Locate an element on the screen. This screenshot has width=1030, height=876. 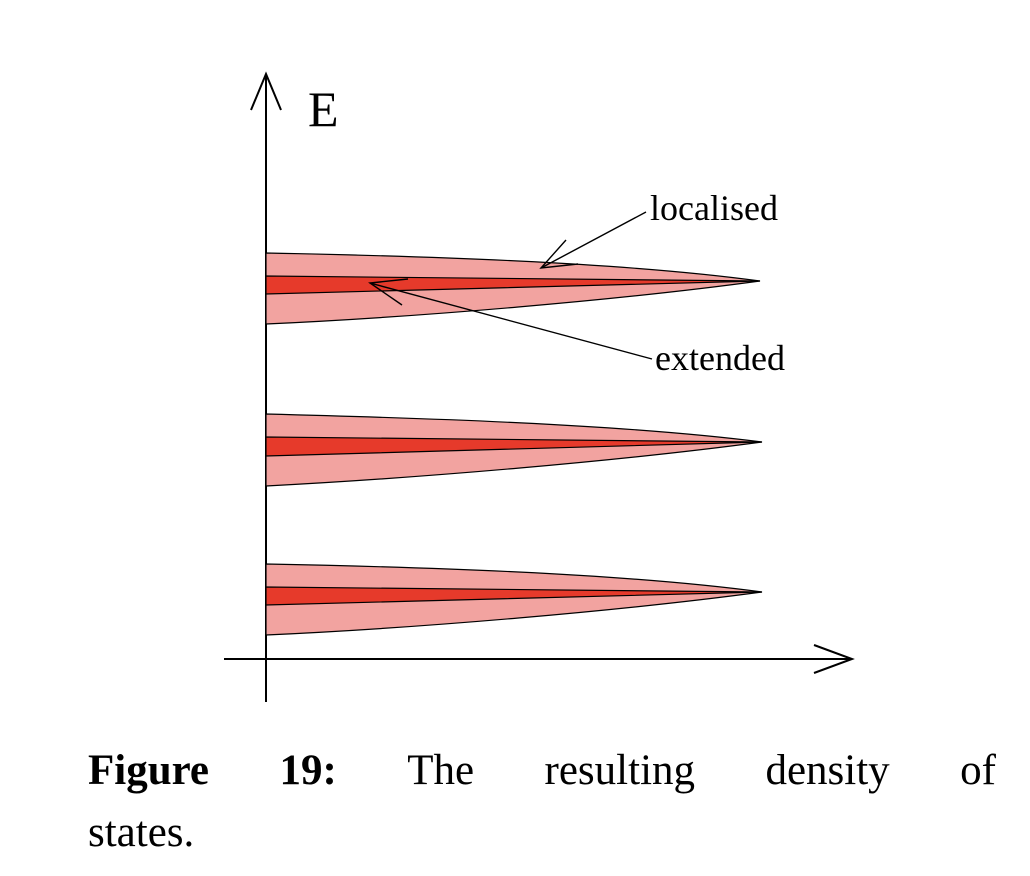
caption-word-states: states. is located at coordinates (141, 832).